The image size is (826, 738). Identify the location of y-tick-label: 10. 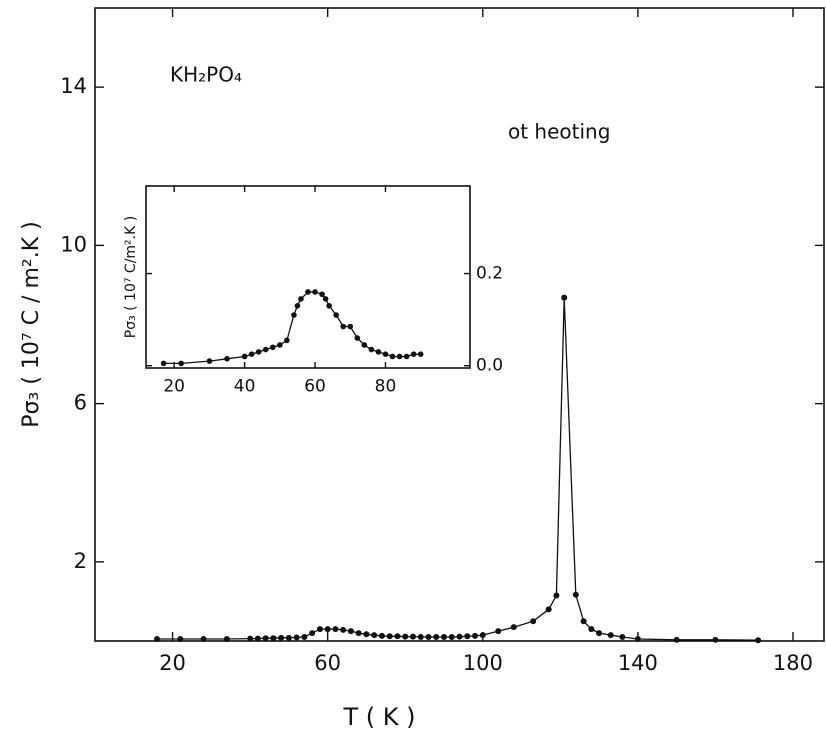
(73, 244).